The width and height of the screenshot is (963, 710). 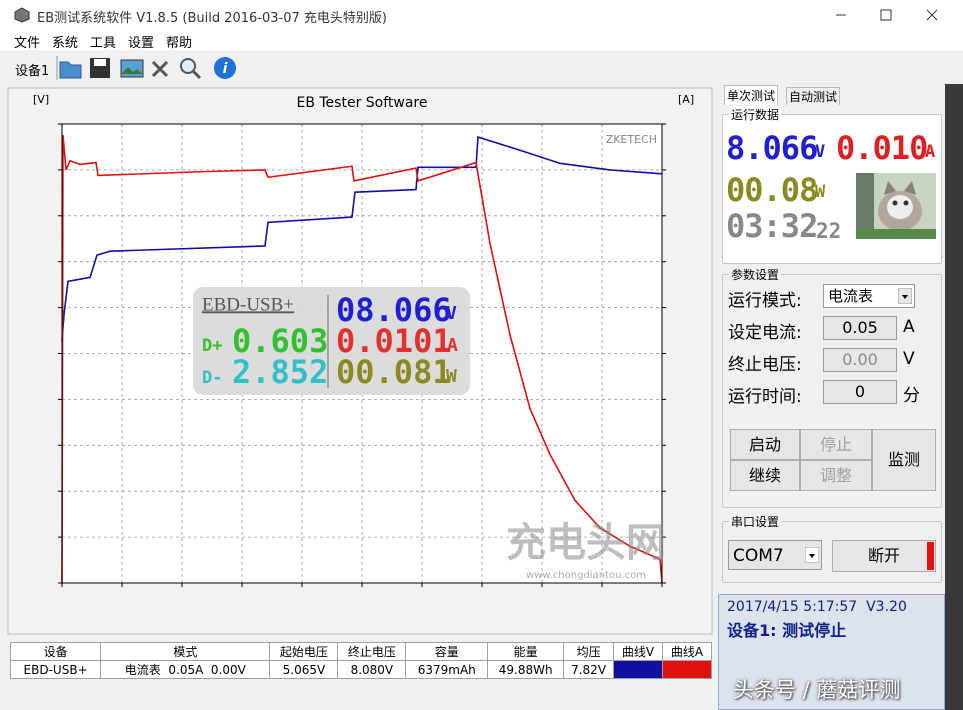 What do you see at coordinates (185, 651) in the screenshot?
I see `table-header: 模式` at bounding box center [185, 651].